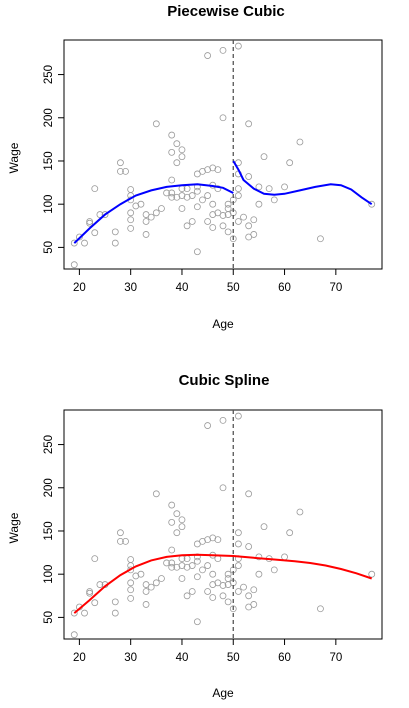 The width and height of the screenshot is (409, 708). I want to click on fit-curve, so click(223, 583).